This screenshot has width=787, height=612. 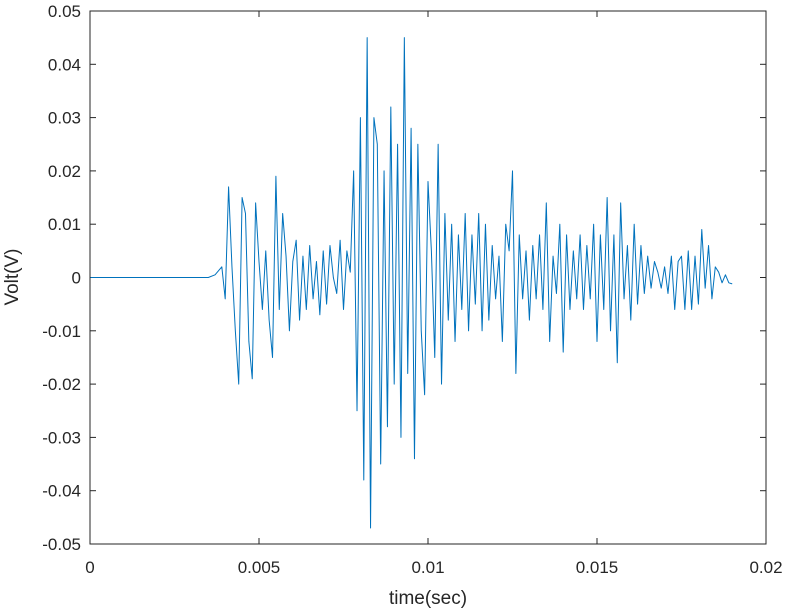 I want to click on y-tick-label: 0.01, so click(x=64, y=224).